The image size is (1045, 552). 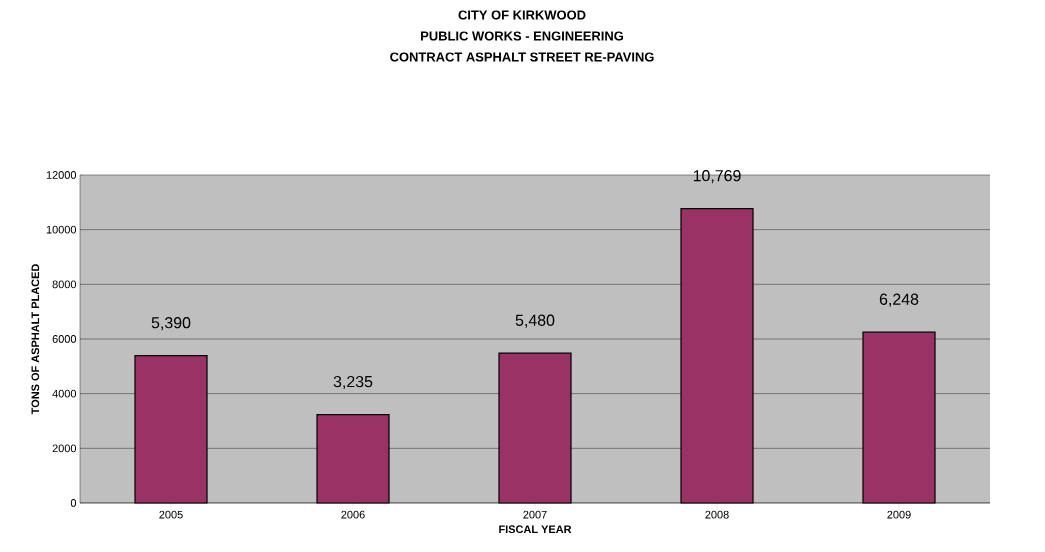 What do you see at coordinates (717, 514) in the screenshot?
I see `x-tick-label: 2008` at bounding box center [717, 514].